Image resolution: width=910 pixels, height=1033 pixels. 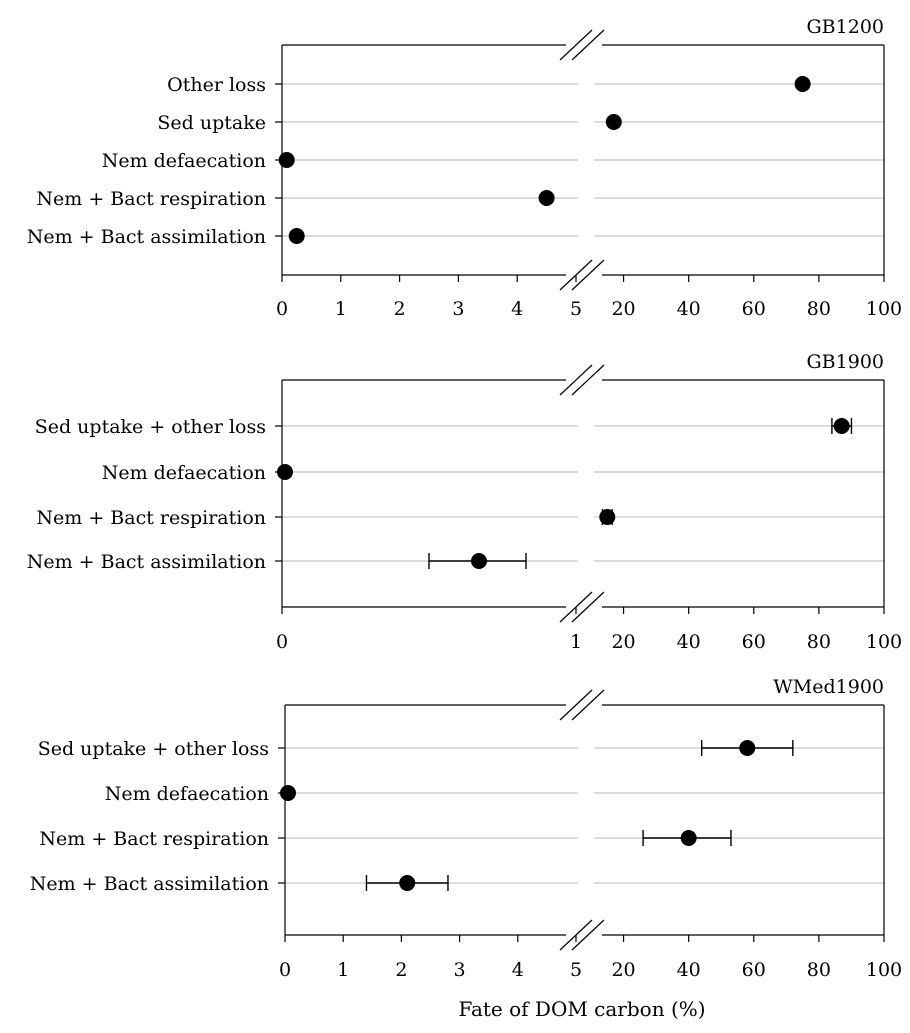 What do you see at coordinates (828, 687) in the screenshot?
I see `panel-title: WMed1900` at bounding box center [828, 687].